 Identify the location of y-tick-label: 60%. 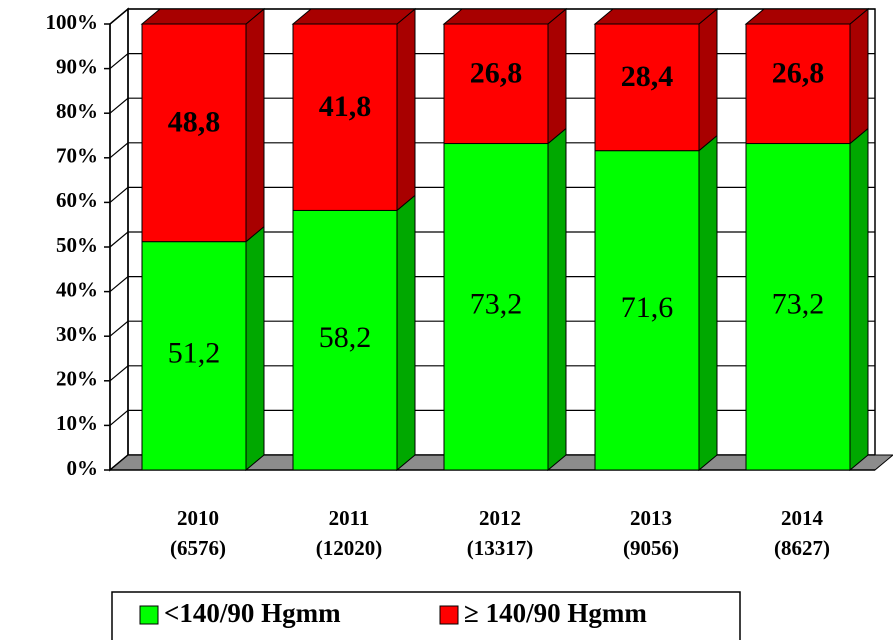
(77, 200).